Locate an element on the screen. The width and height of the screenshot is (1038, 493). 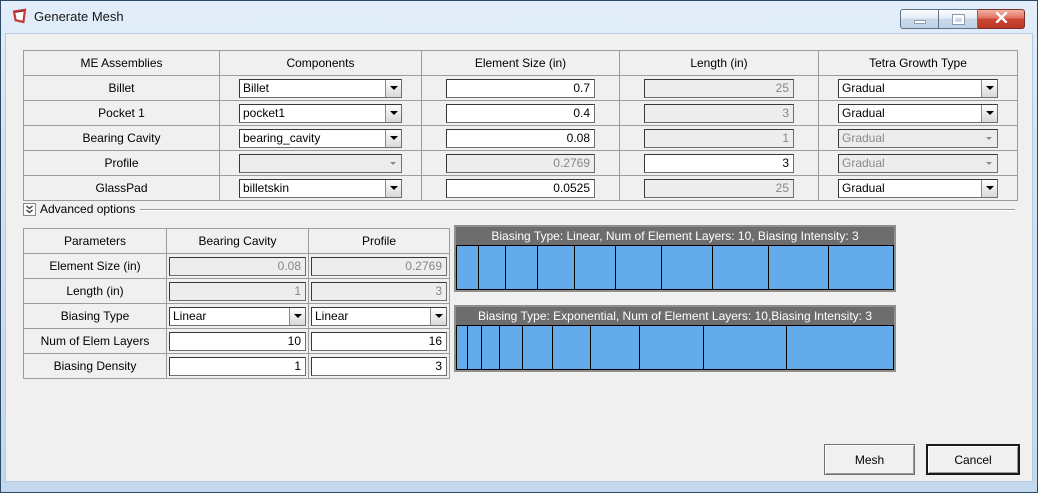
advanced-options-toggle is located at coordinates (29, 209).